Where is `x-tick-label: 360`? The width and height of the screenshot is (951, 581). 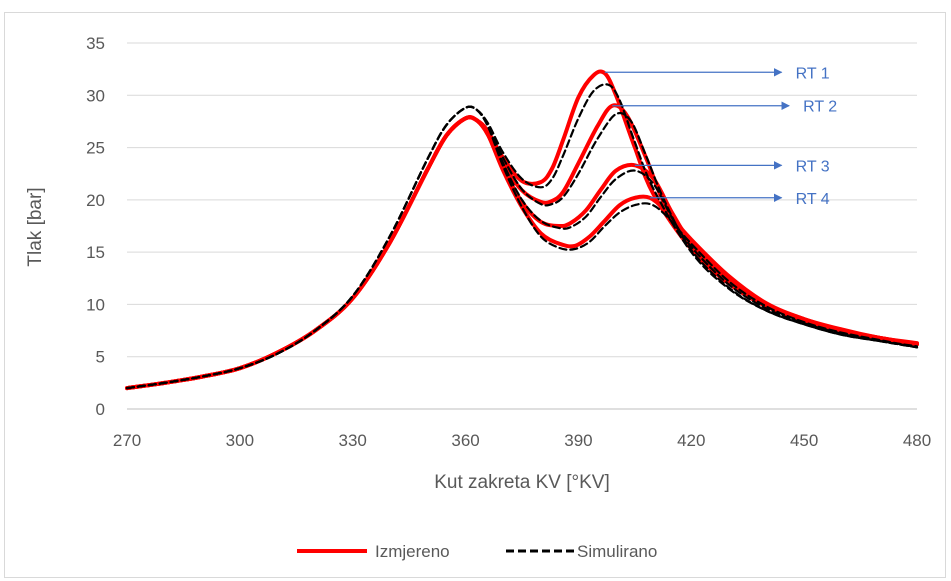
x-tick-label: 360 is located at coordinates (465, 440).